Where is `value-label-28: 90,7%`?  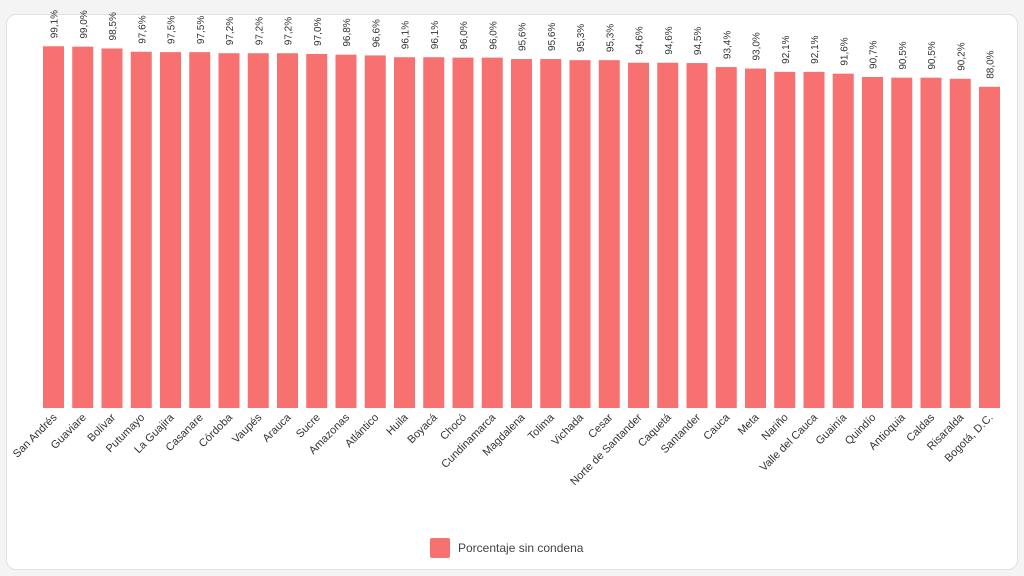 value-label-28: 90,7% is located at coordinates (874, 54).